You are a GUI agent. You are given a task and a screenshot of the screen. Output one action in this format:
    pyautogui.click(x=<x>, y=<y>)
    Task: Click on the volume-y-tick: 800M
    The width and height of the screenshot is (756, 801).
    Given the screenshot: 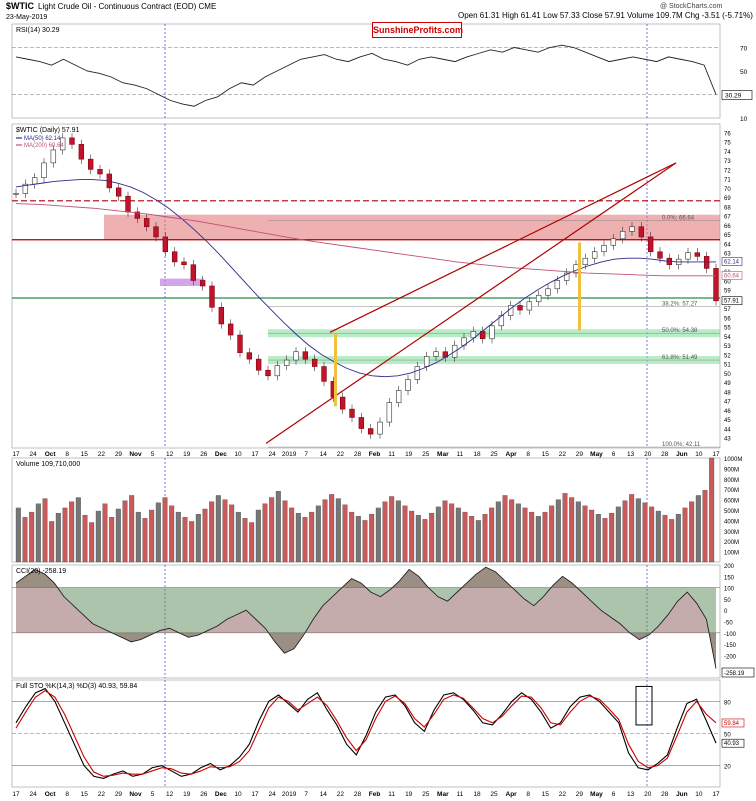 What is the action you would take?
    pyautogui.click(x=731, y=481)
    